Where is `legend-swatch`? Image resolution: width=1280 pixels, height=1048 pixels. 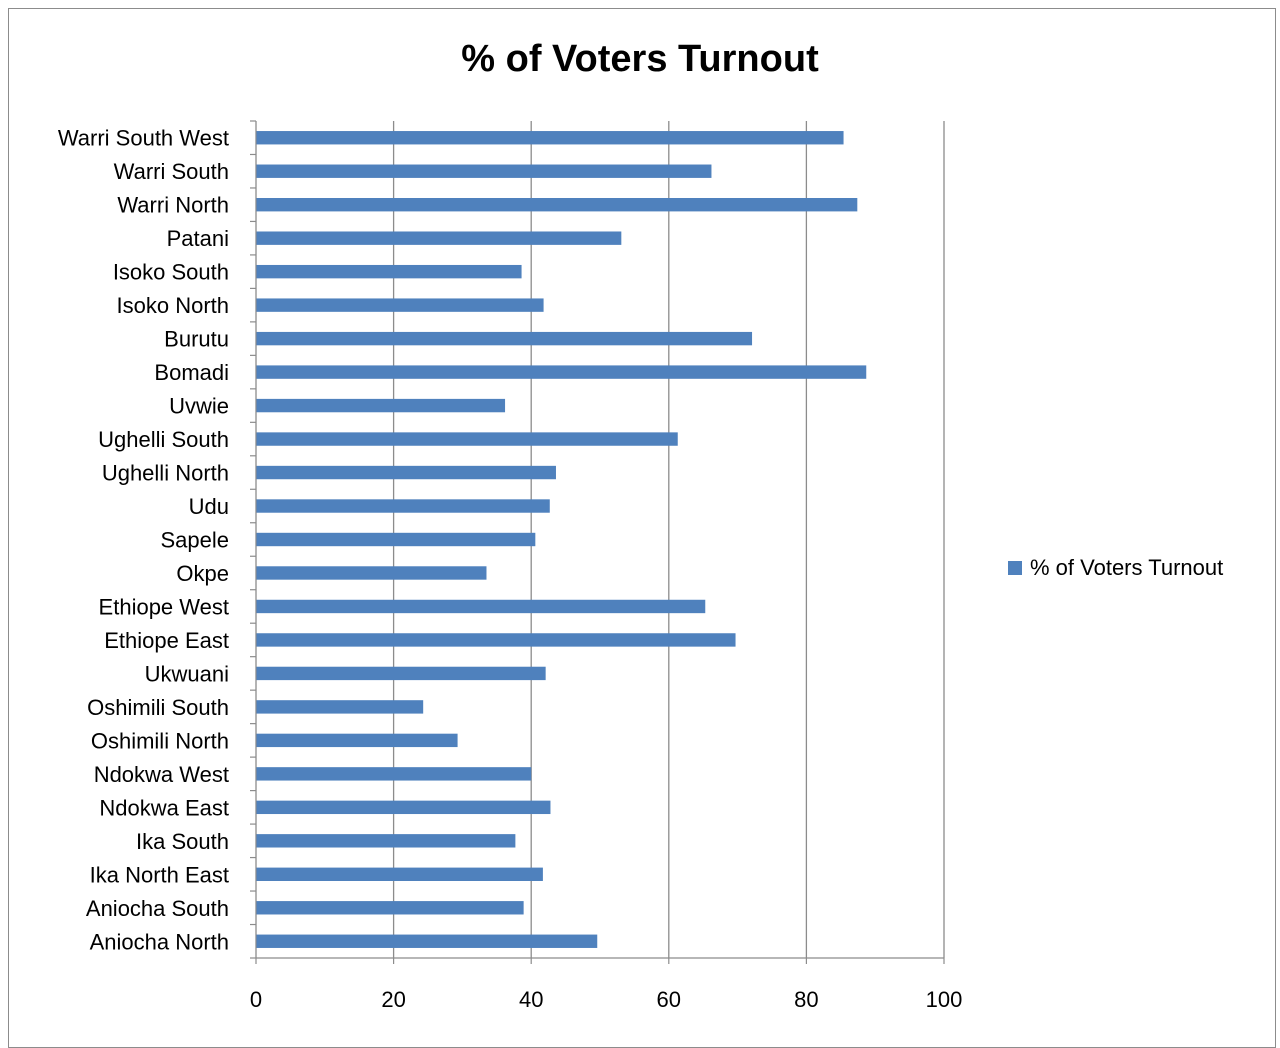
legend-swatch is located at coordinates (1015, 568).